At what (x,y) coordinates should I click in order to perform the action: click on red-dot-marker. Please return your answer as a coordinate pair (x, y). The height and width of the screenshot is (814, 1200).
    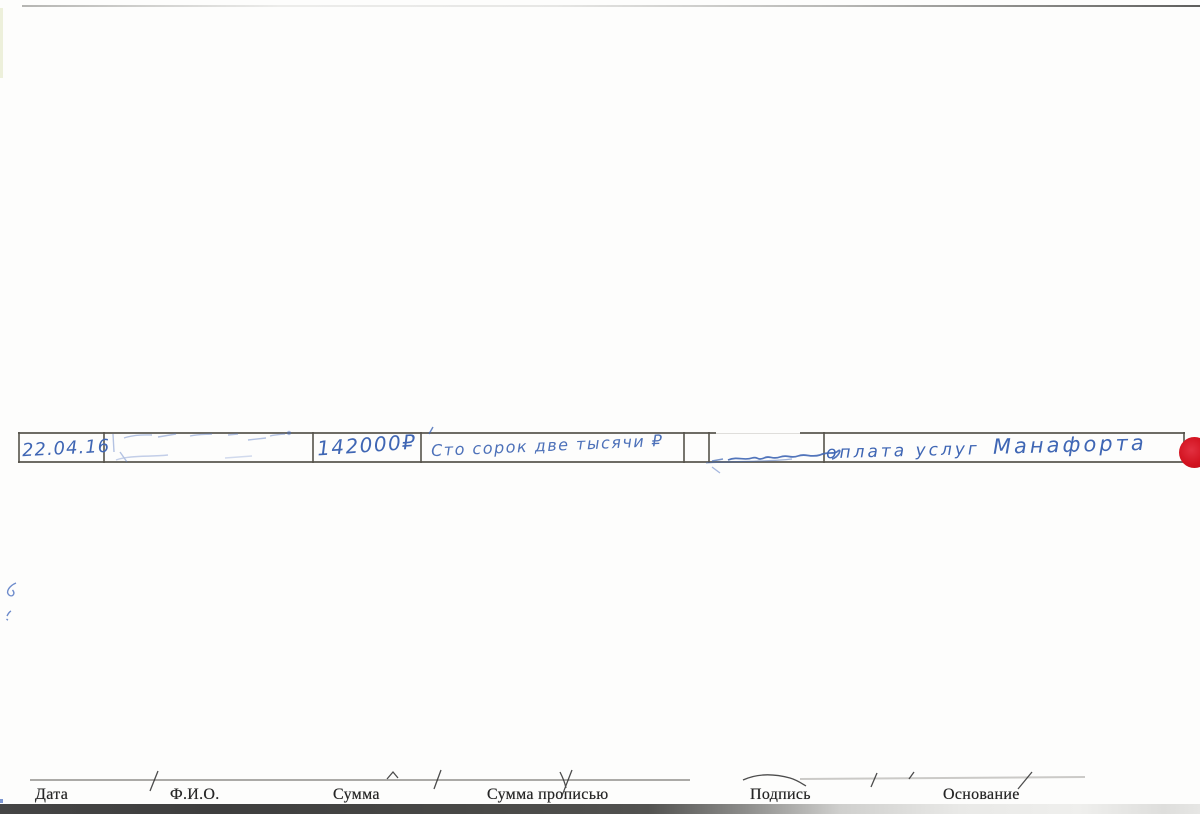
    Looking at the image, I should click on (1189, 452).